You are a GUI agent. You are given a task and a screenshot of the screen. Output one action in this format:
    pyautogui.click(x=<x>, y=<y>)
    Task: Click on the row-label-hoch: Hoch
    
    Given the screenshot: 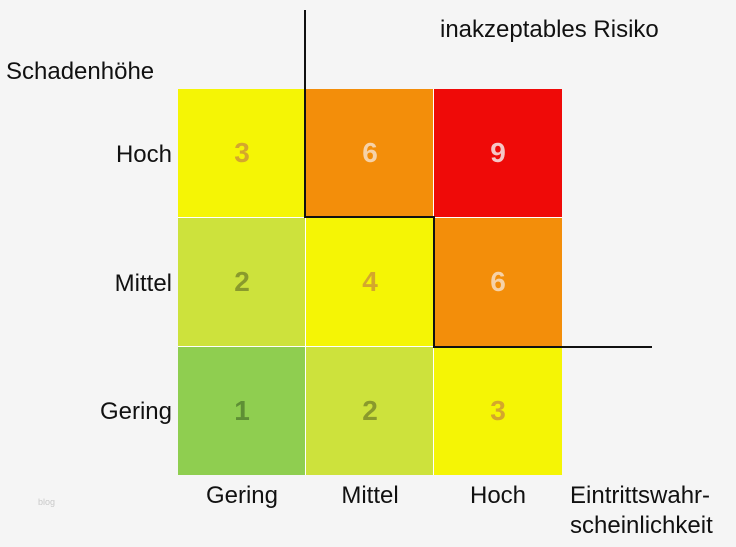 What is the action you would take?
    pyautogui.click(x=143, y=154)
    